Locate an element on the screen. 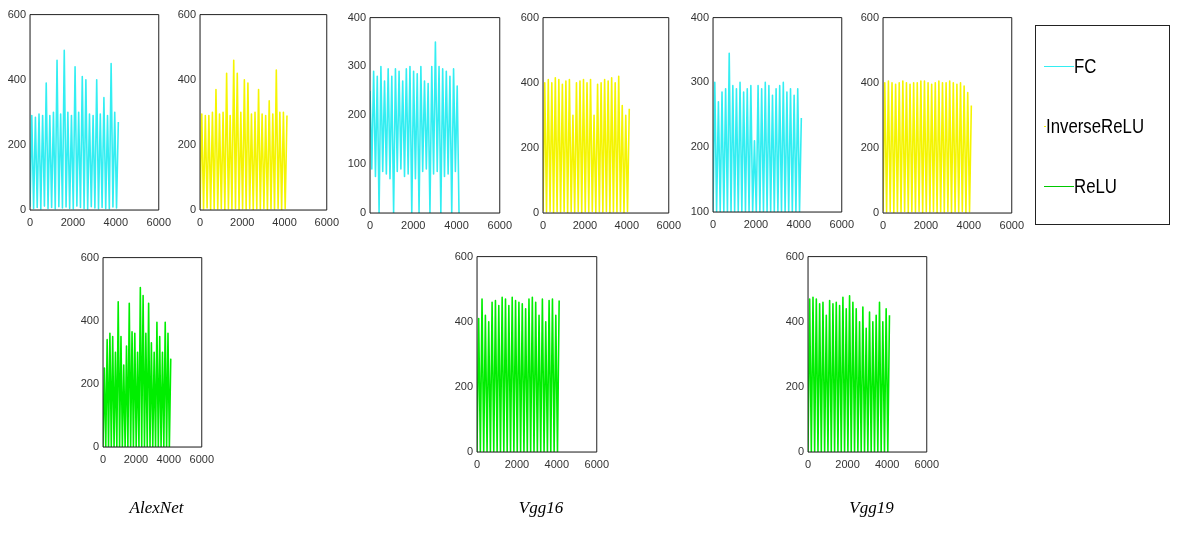 The width and height of the screenshot is (1180, 546). text: Vgg16 is located at coordinates (541, 508).